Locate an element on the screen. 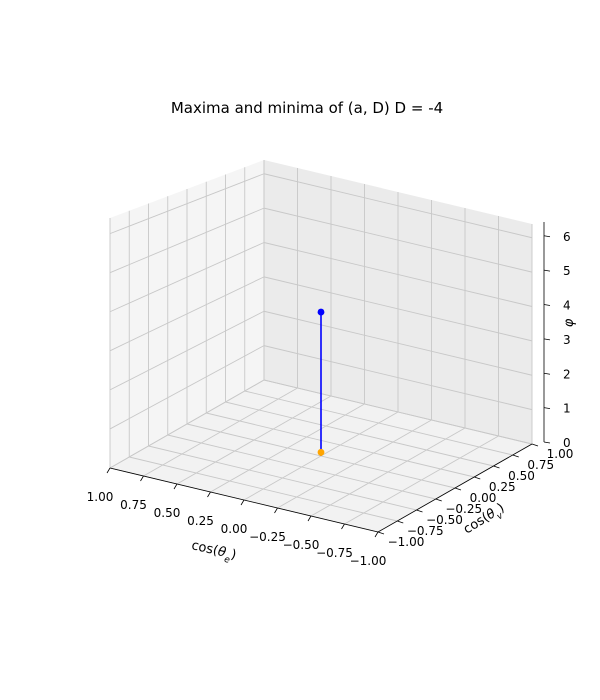 Image resolution: width=600 pixels, height=700 pixels. y-tick-label: 0.25 is located at coordinates (502, 487).